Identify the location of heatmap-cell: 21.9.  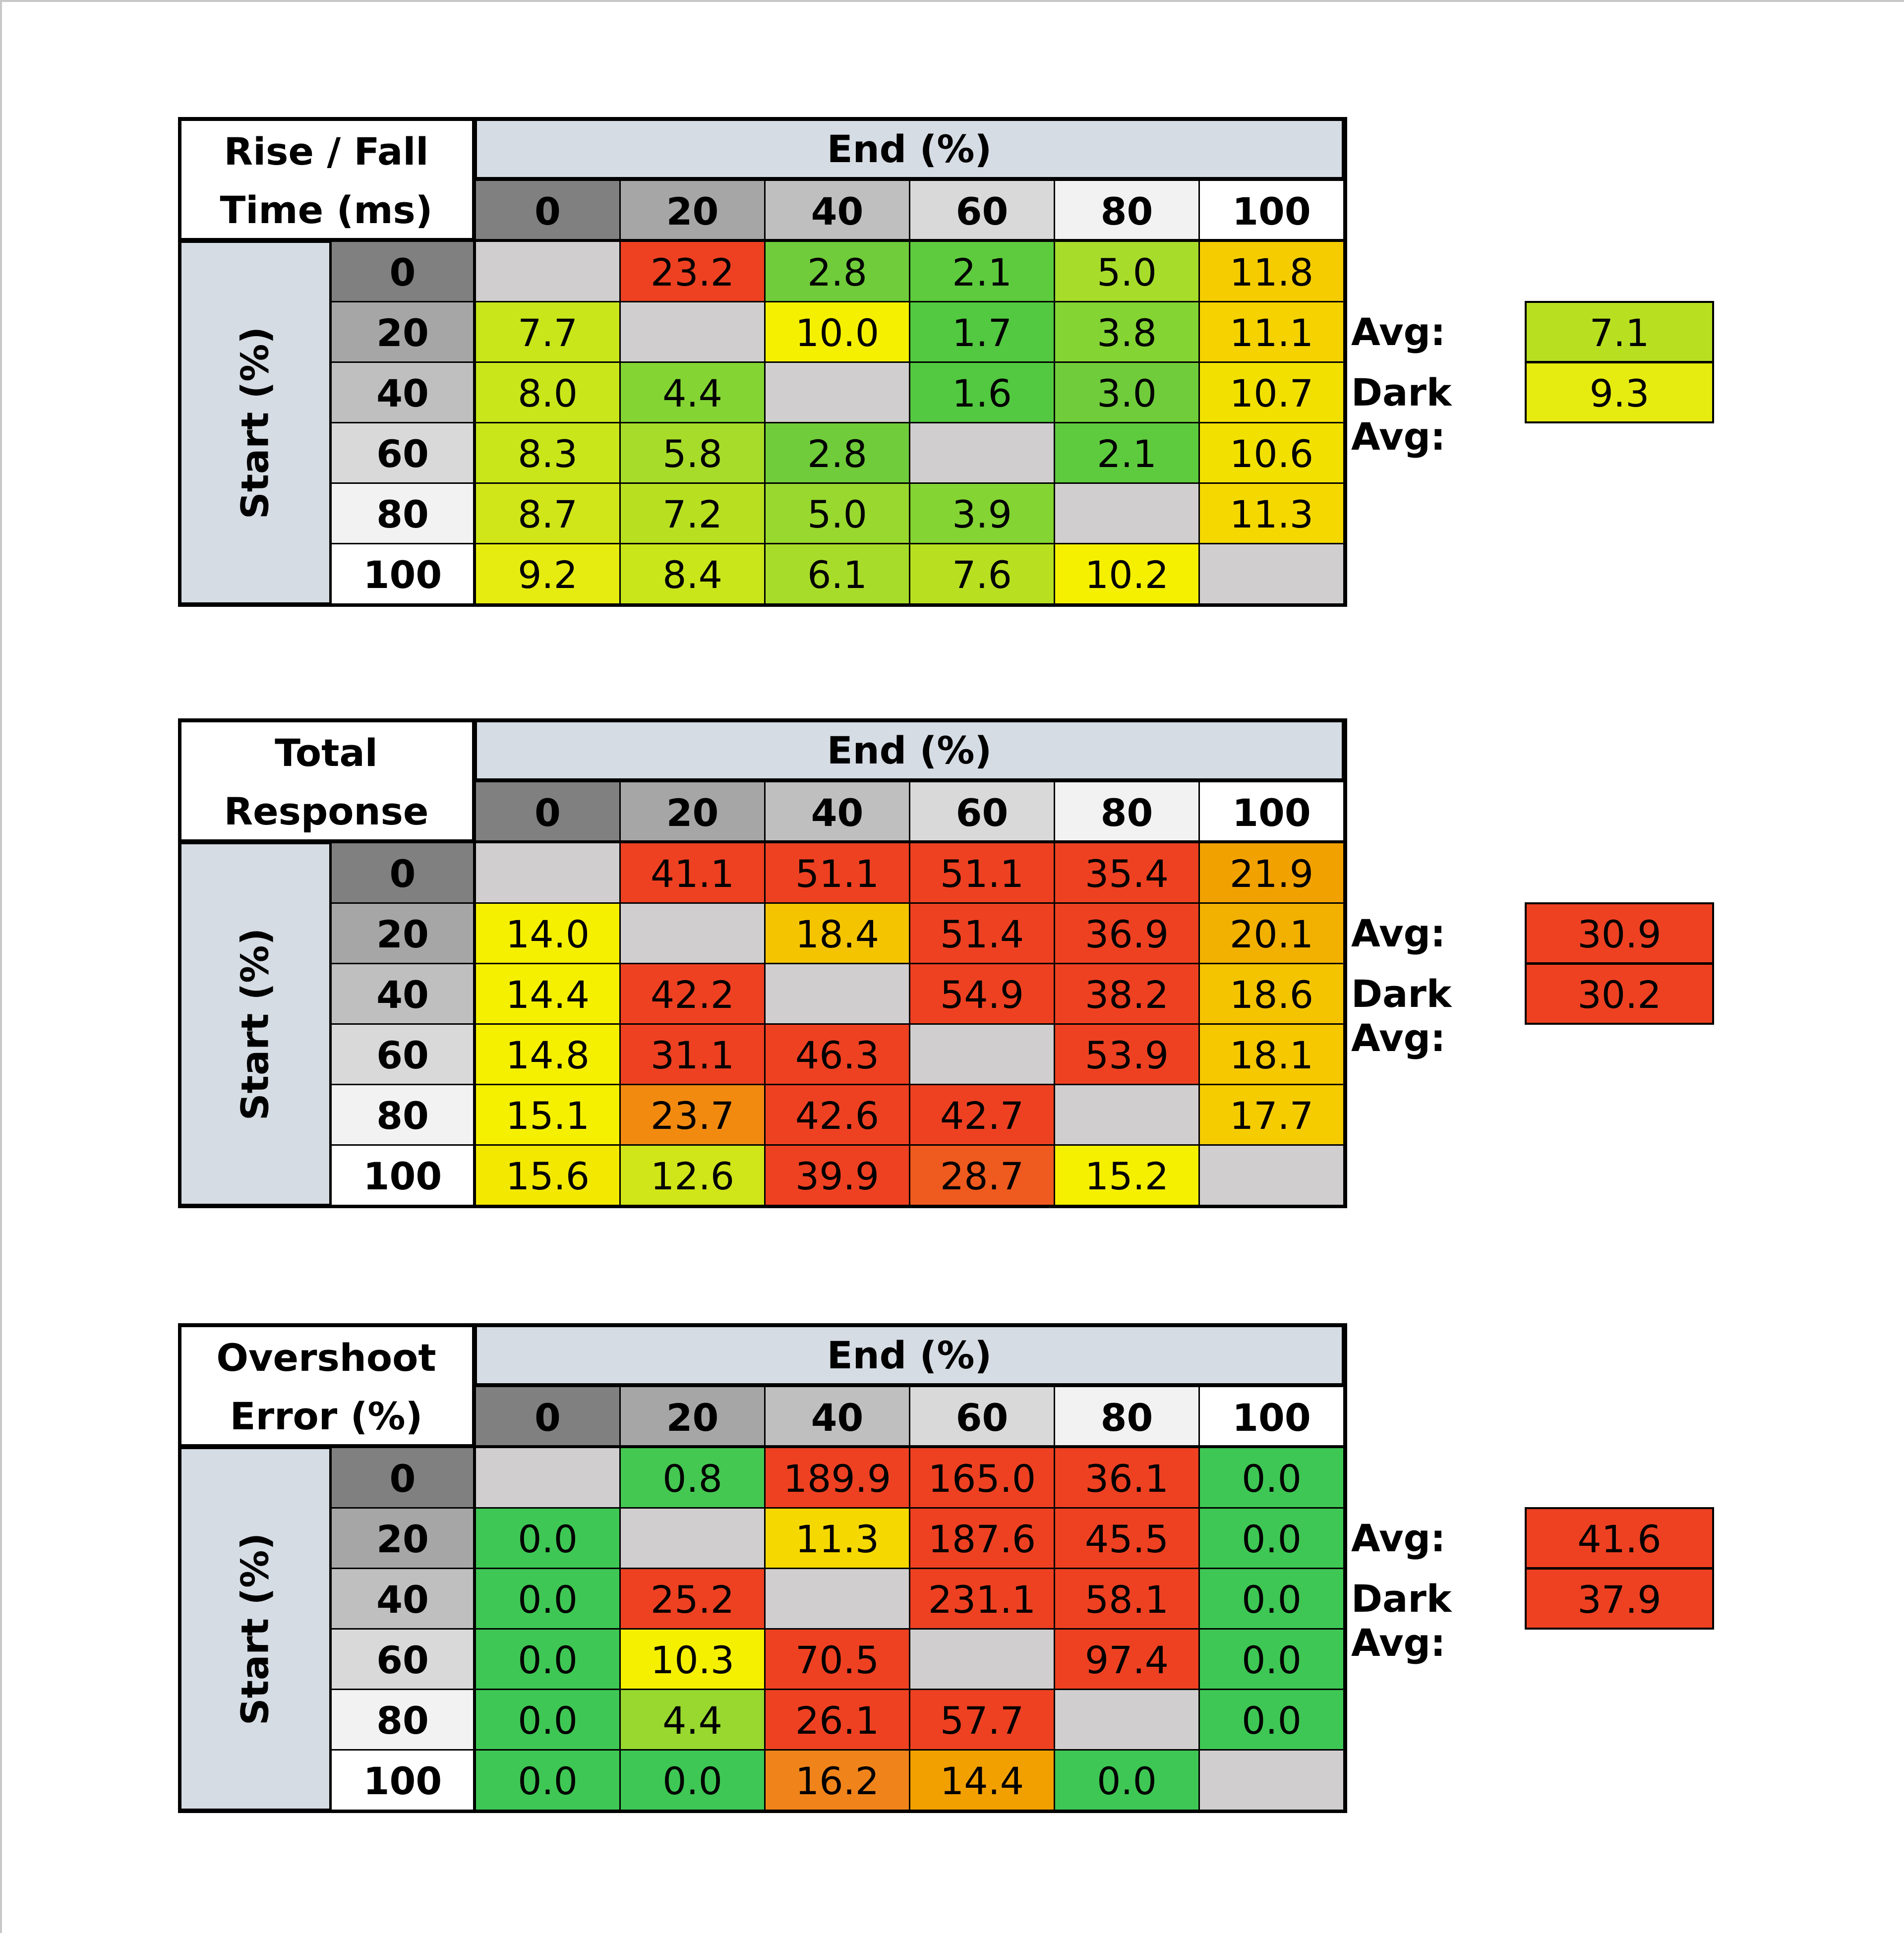
(1271, 873).